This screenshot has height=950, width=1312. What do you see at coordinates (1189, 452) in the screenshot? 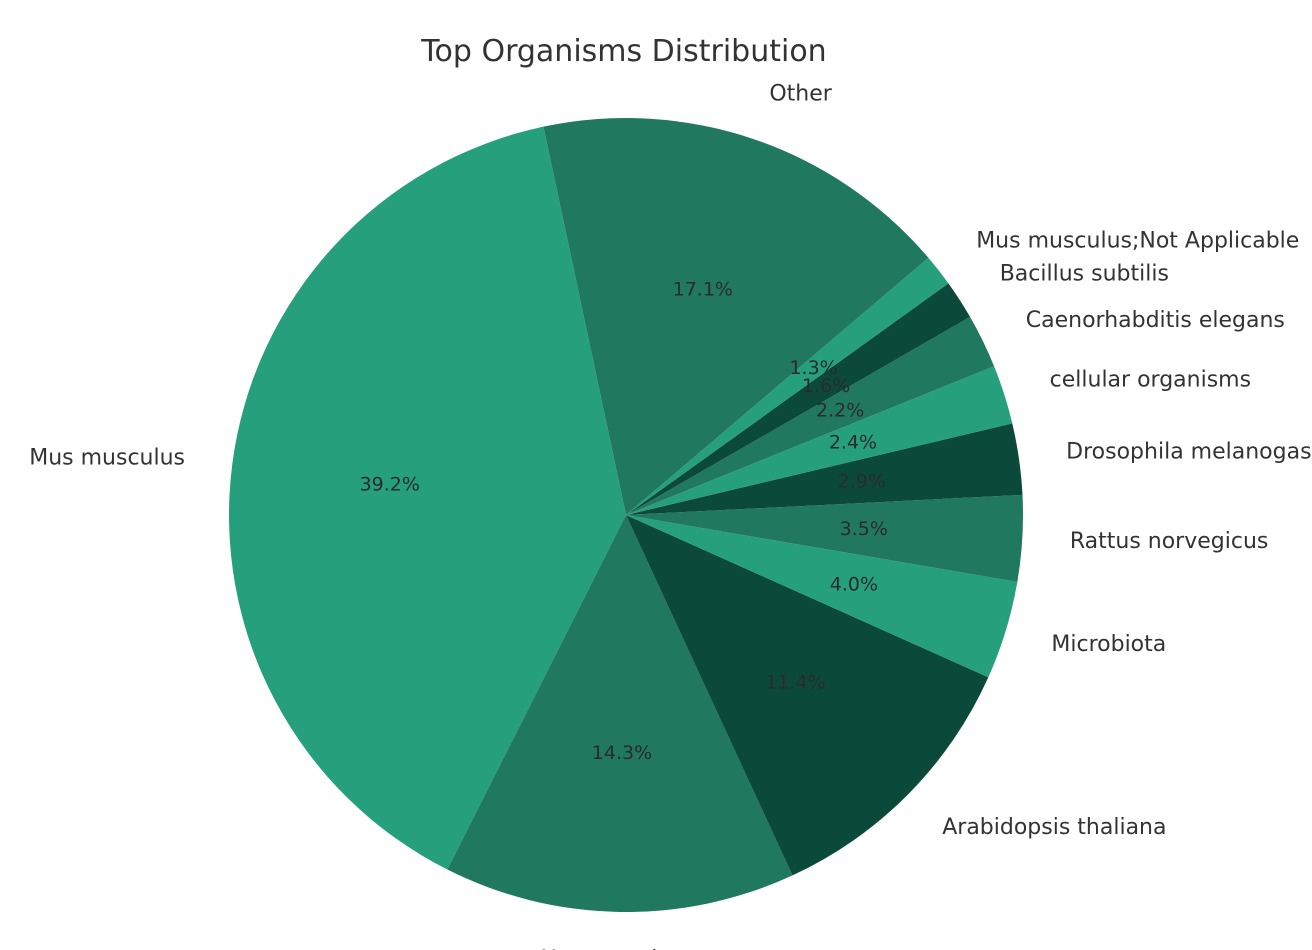
I see `category-label-drosophila-melanogaster: Drosophila melanogaster` at bounding box center [1189, 452].